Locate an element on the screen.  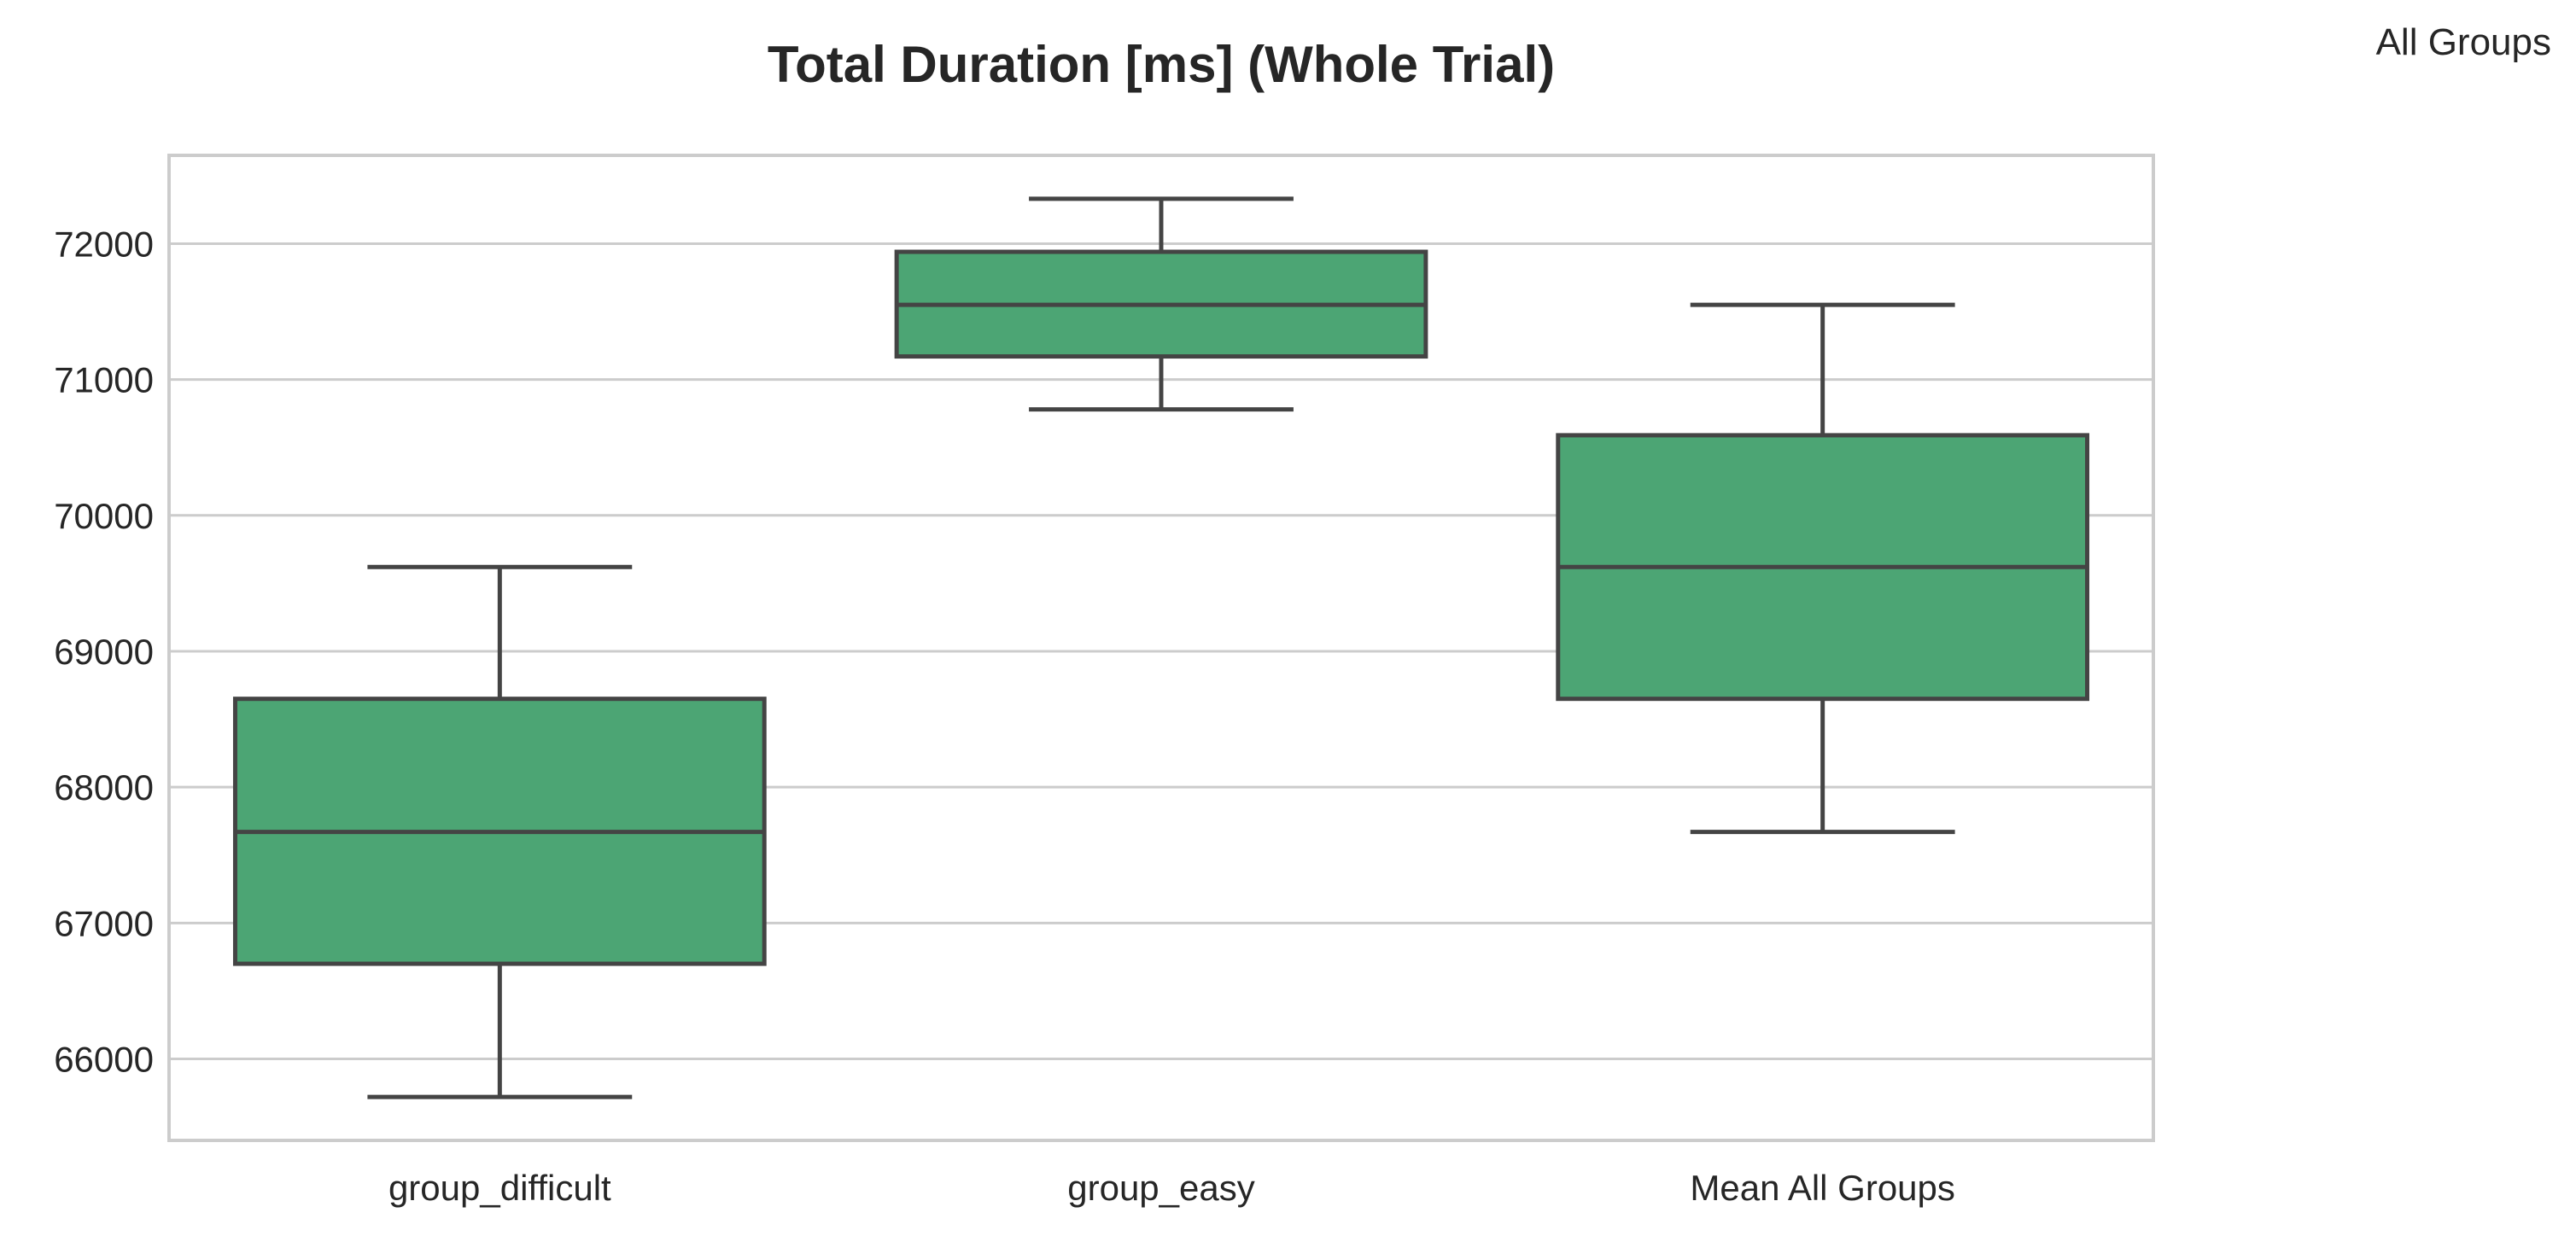
x-tick-label-mean-all-groups: Mean All Groups is located at coordinates (1822, 1188).